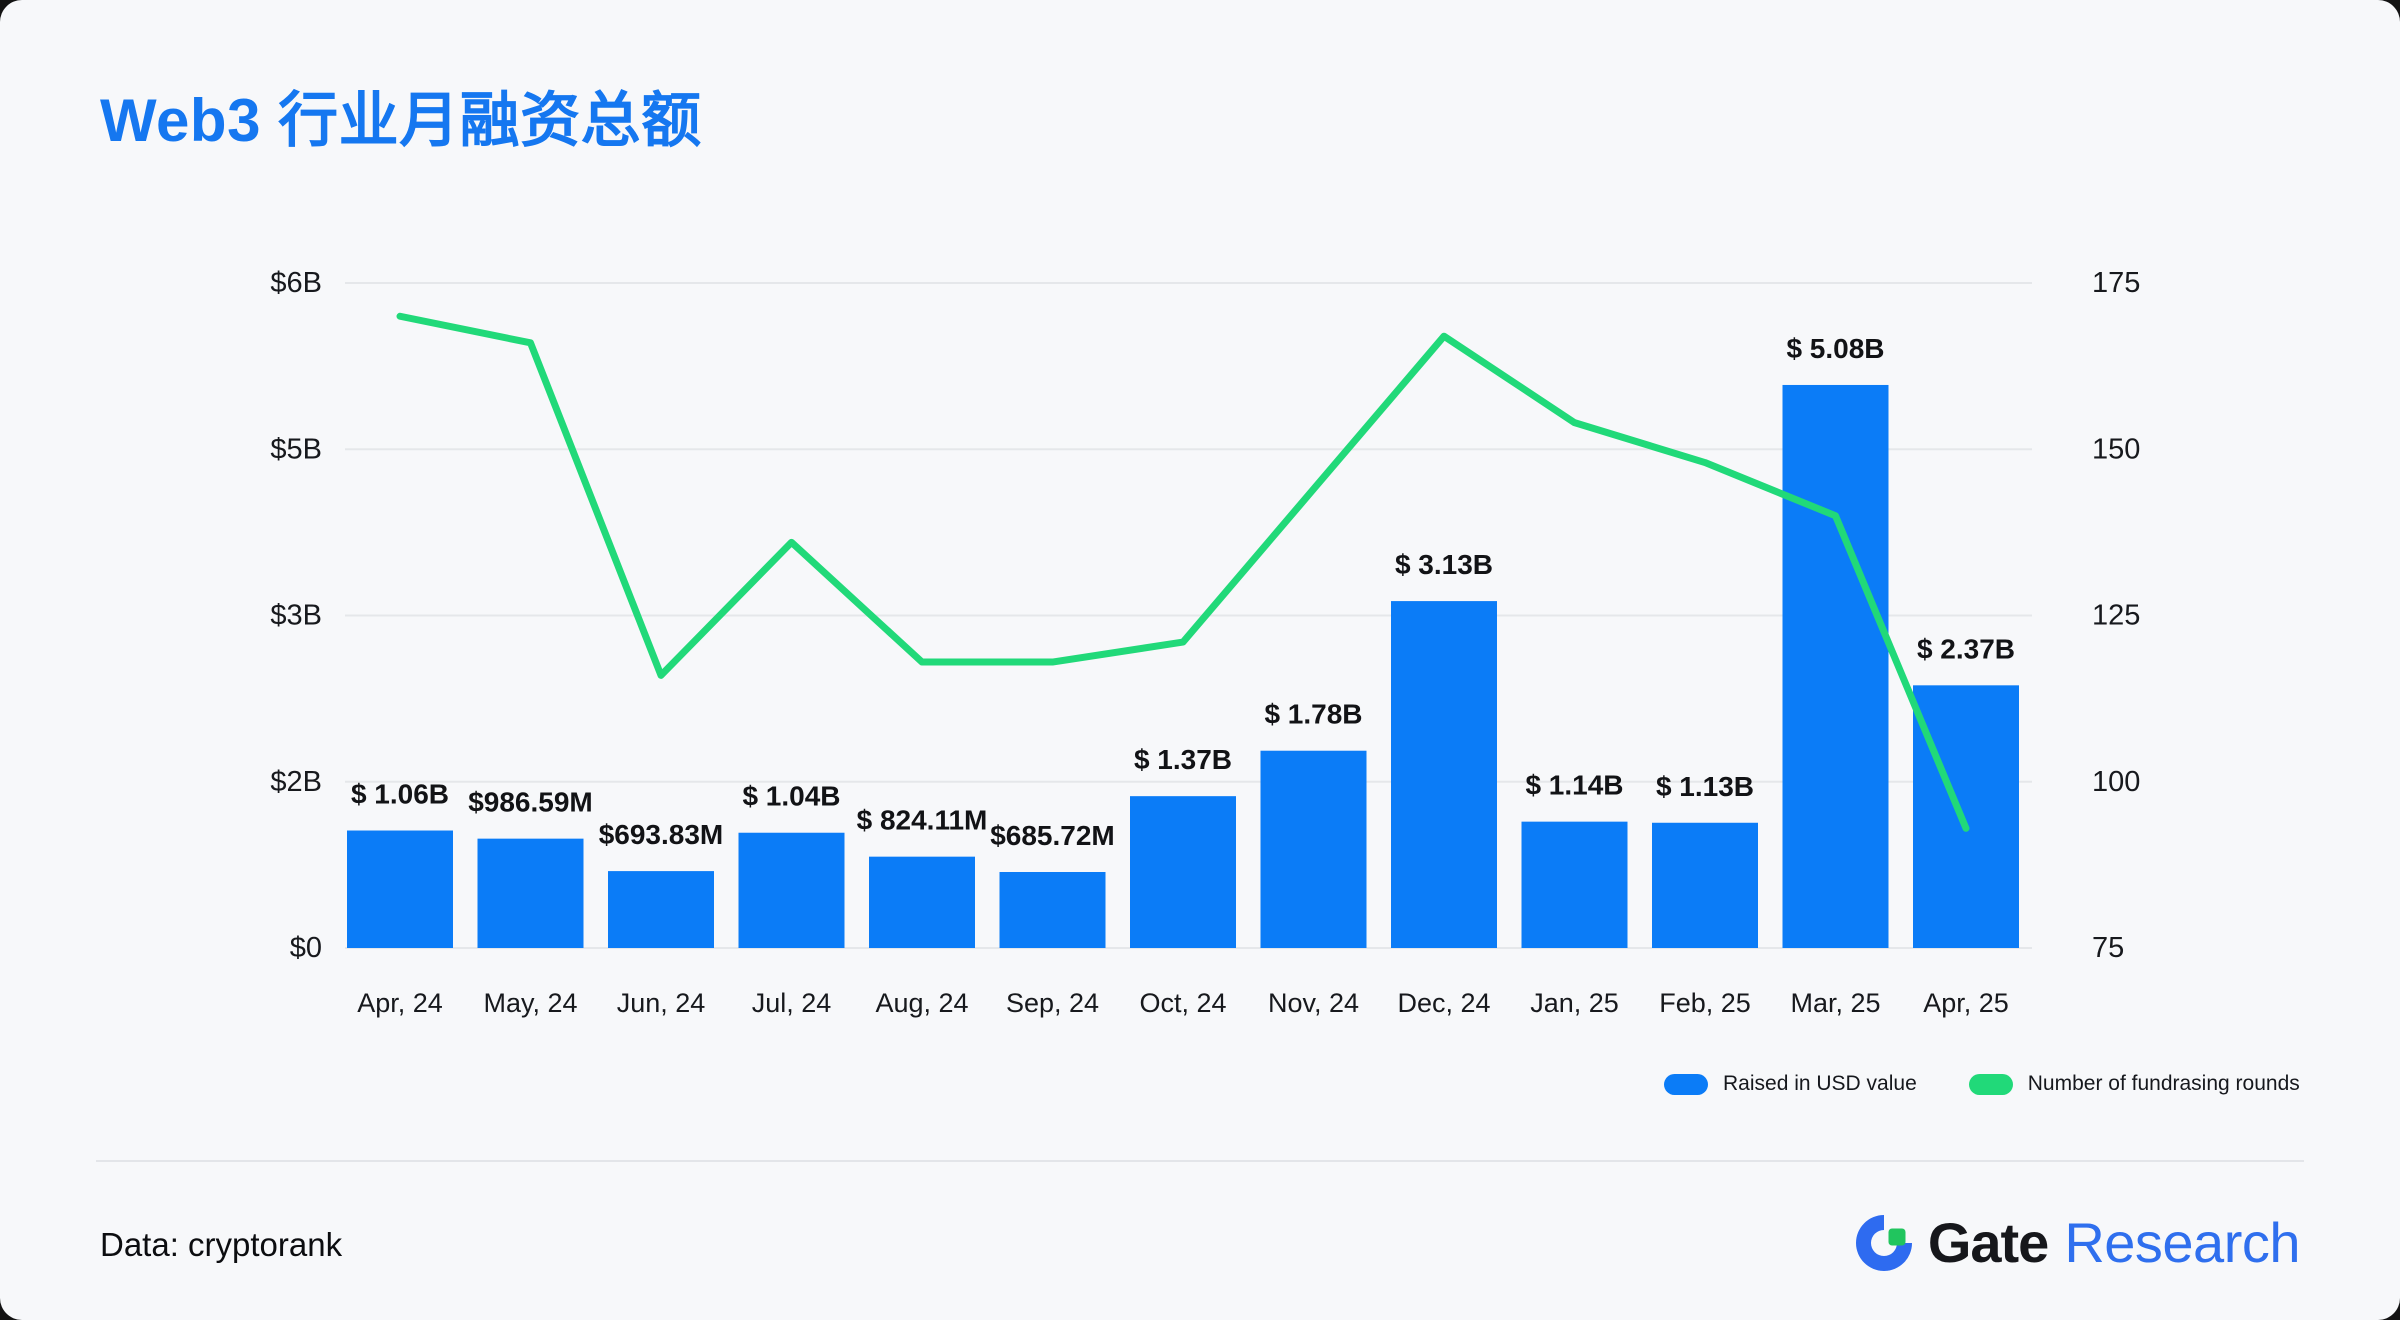 Image resolution: width=2400 pixels, height=1320 pixels. What do you see at coordinates (221, 1244) in the screenshot?
I see `data-source-note: Data: cryptorank` at bounding box center [221, 1244].